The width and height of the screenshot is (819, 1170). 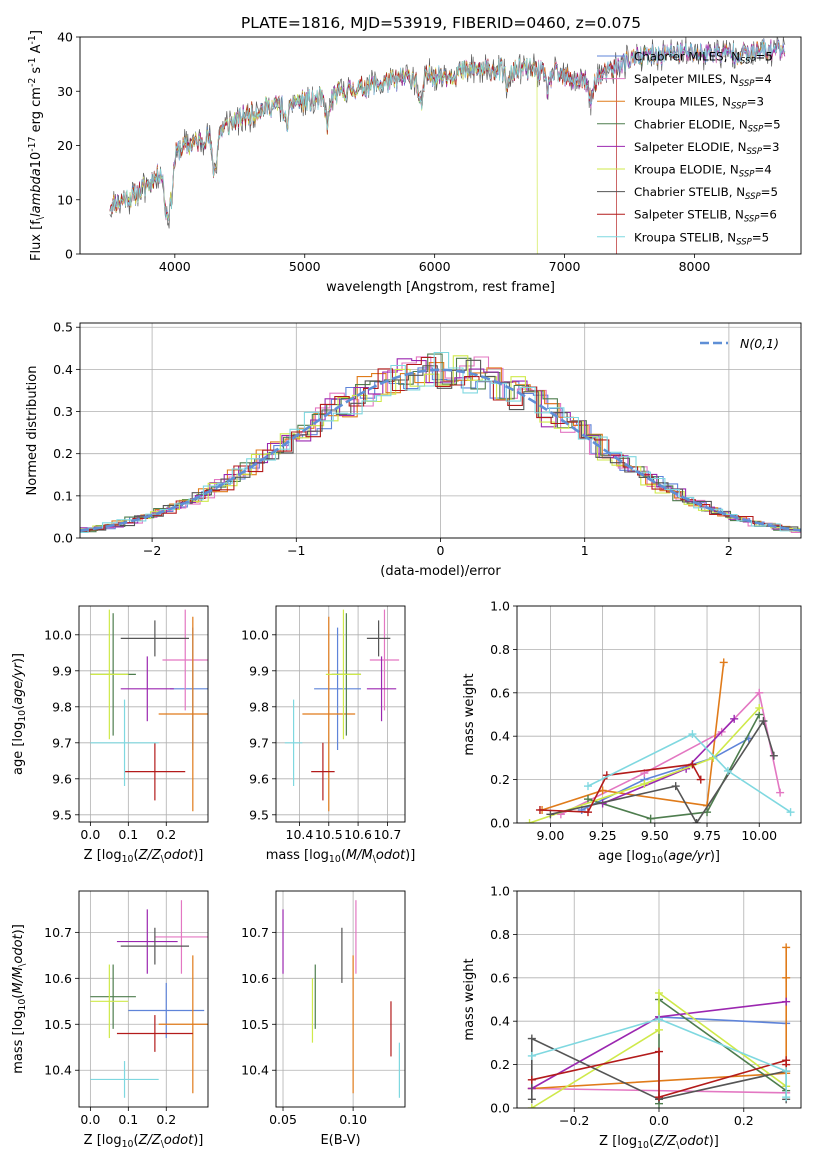 I want to click on x-tick-label: 4000, so click(x=175, y=266).